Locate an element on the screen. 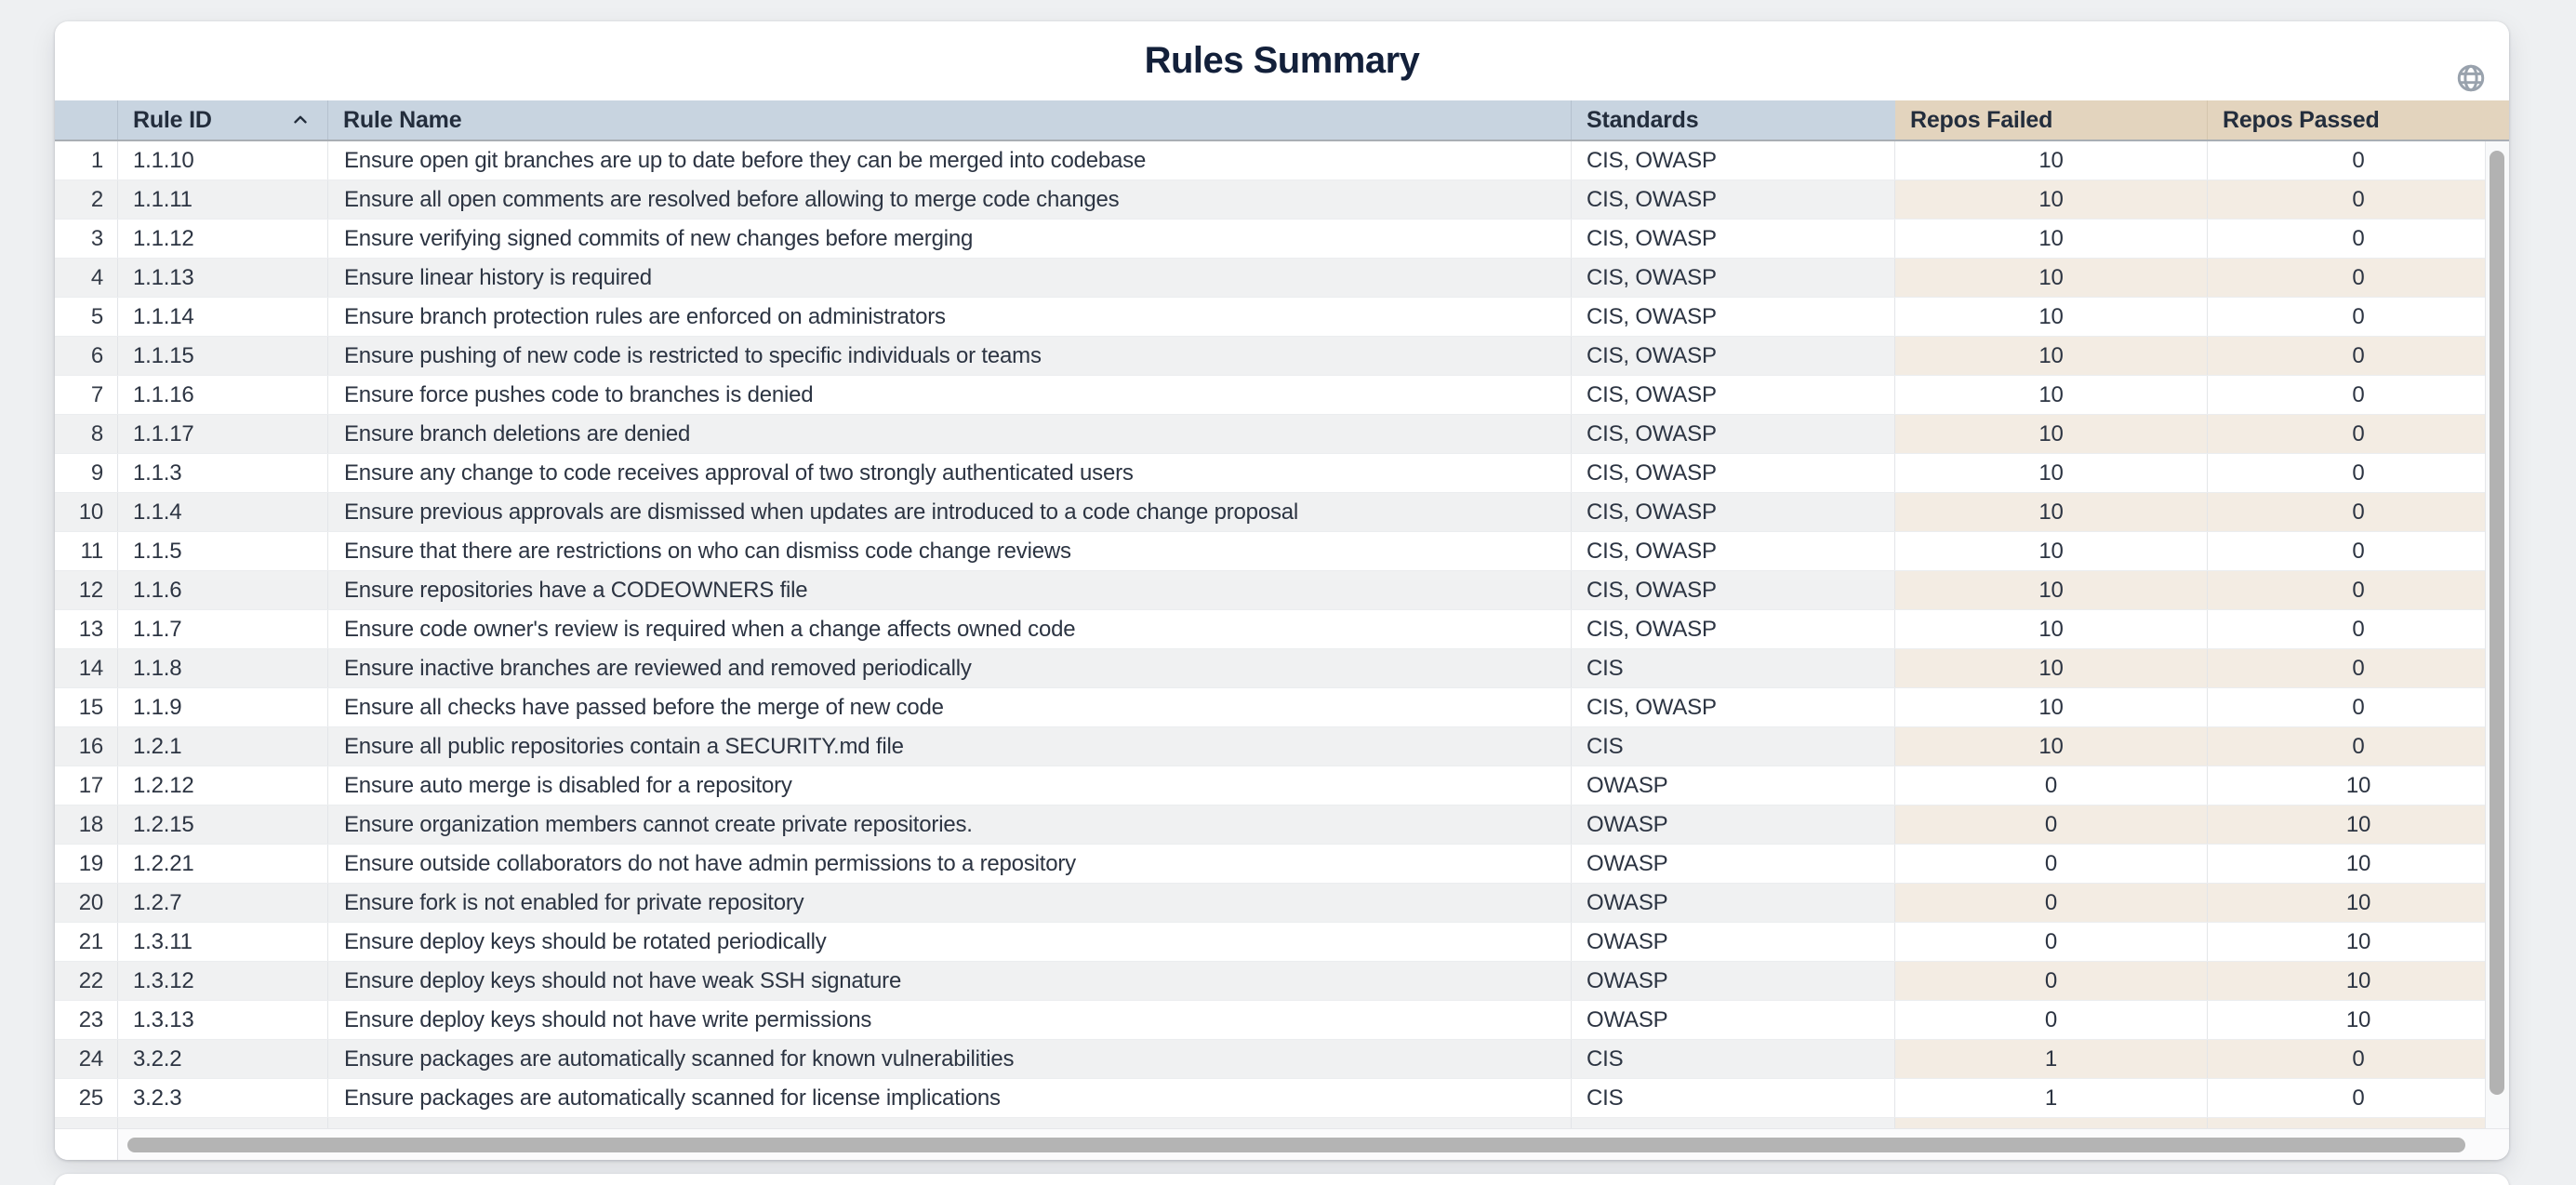  cell-rule-name: Ensure linear history is required is located at coordinates (950, 278).